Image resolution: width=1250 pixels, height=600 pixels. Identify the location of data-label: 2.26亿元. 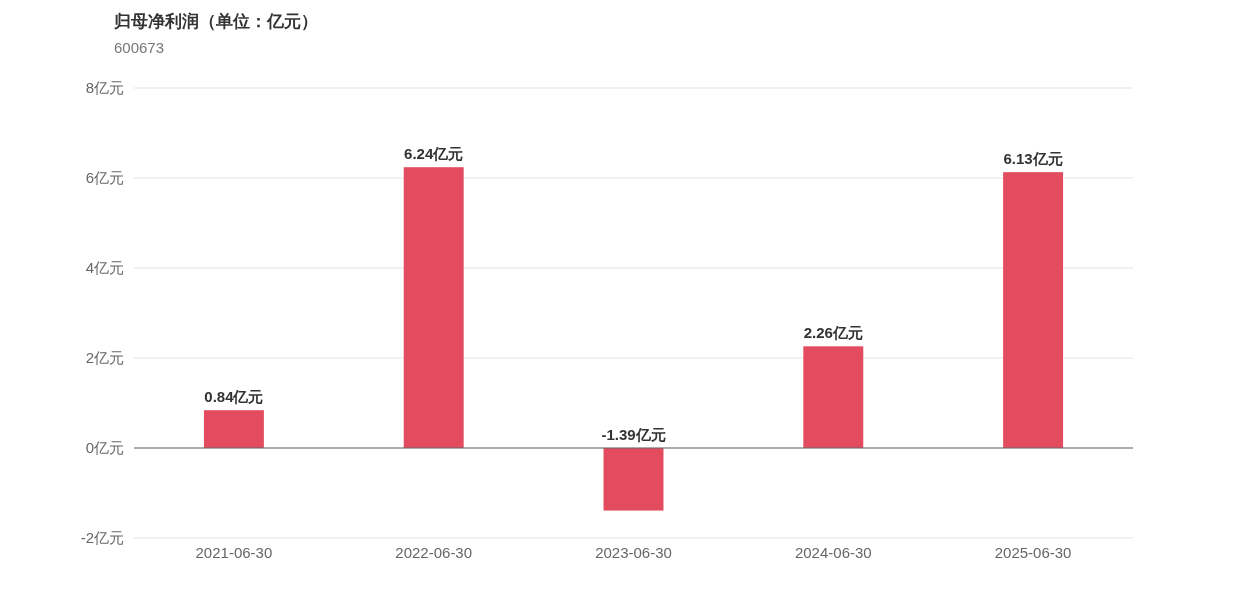
(833, 333).